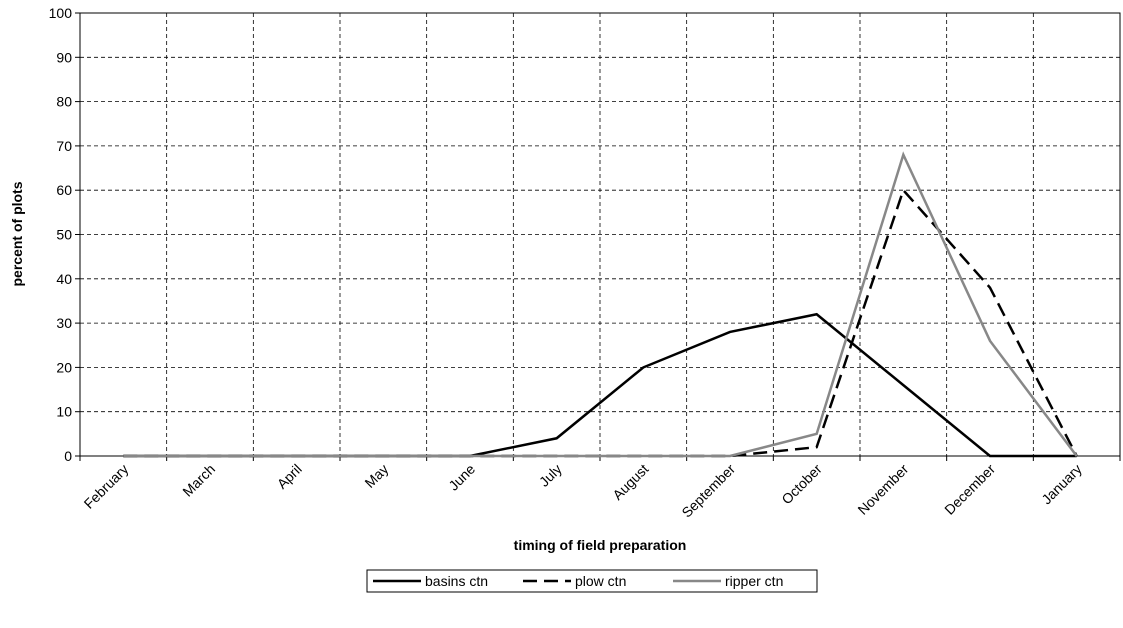  I want to click on x-tick-label: May, so click(376, 476).